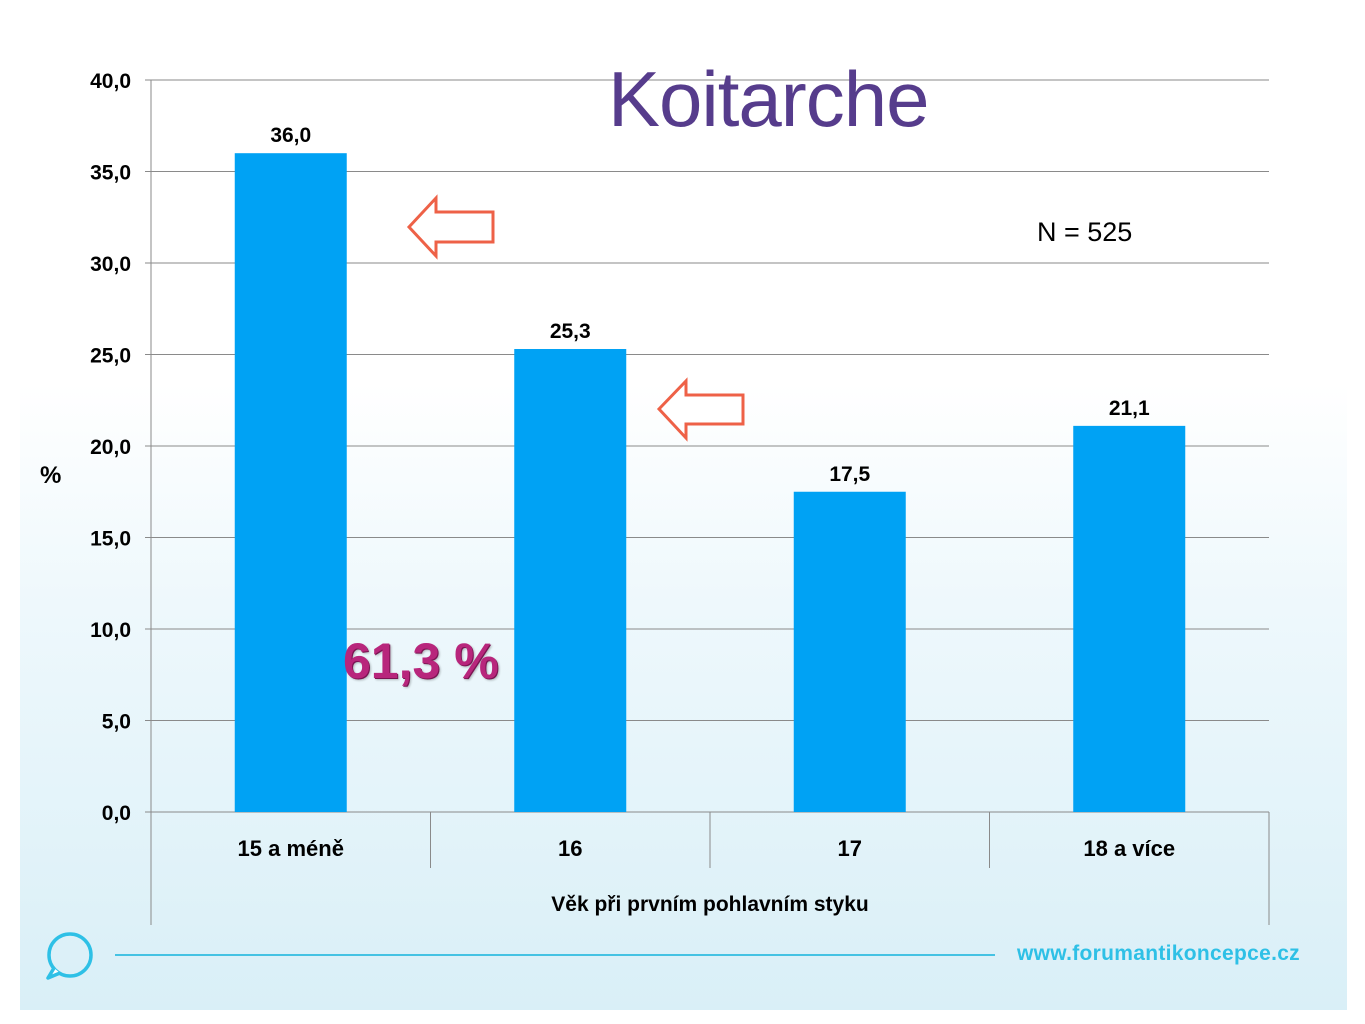  I want to click on y-tick-label: 35,0, so click(110, 173).